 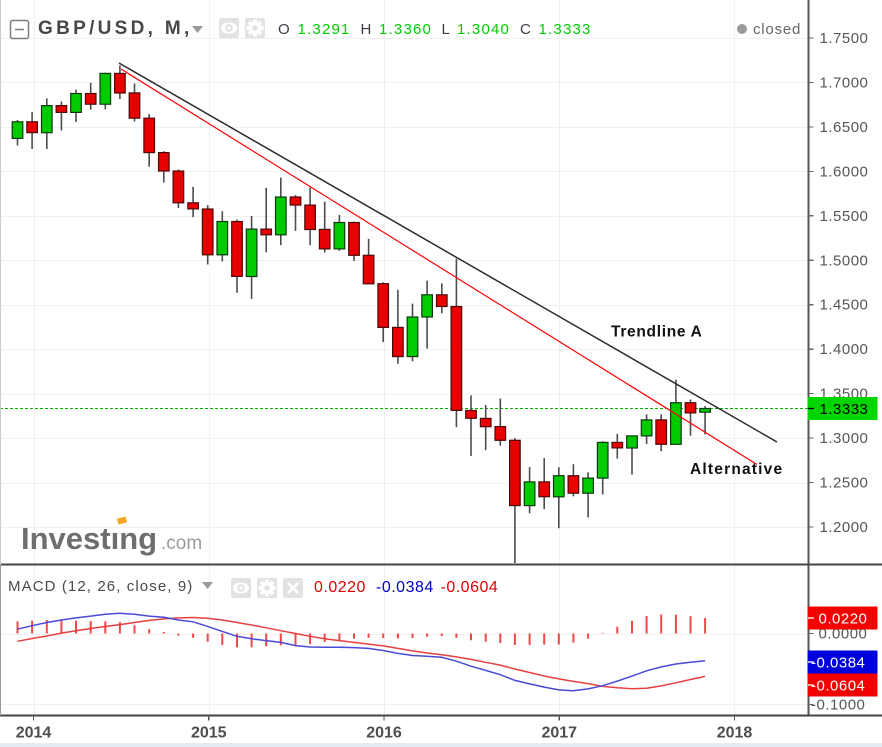 I want to click on svg-text: H, so click(x=367, y=29).